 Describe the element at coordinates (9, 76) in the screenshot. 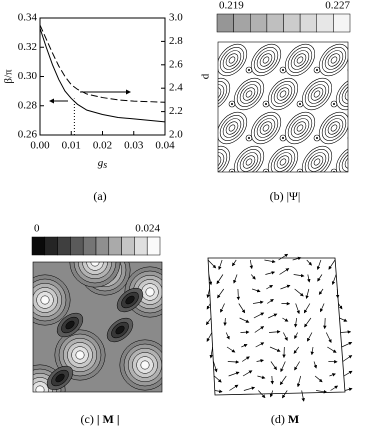

I see `y-axis-label: β/π` at that location.